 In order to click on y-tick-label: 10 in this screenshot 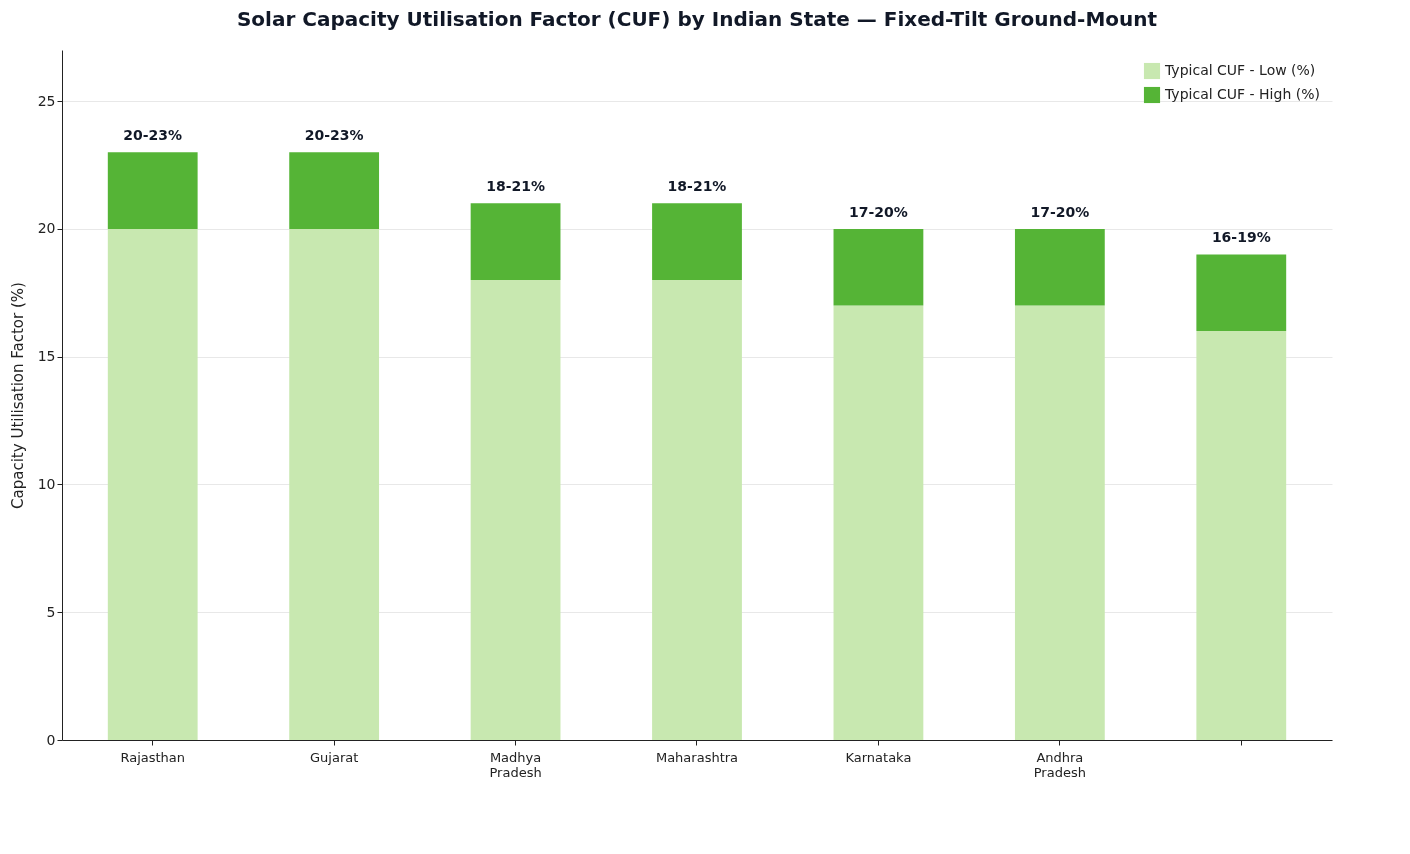, I will do `click(46, 483)`.